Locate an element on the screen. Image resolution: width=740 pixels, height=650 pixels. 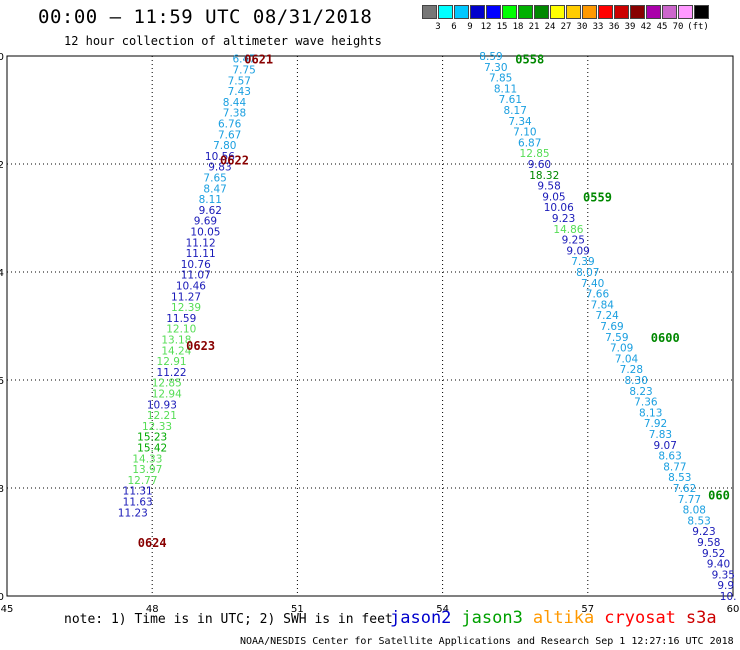
swh-value-label: 8.08 is located at coordinates (694, 511).